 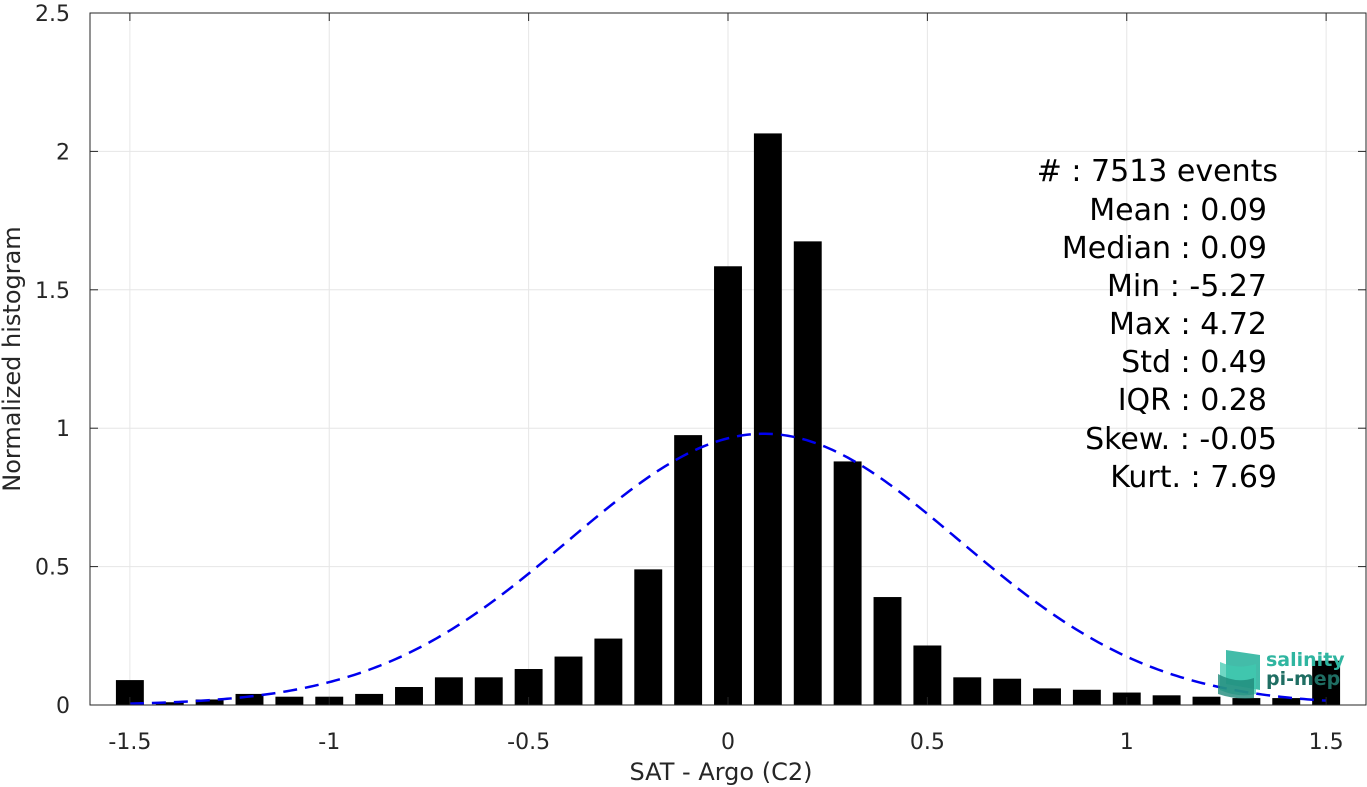 I want to click on salinity-pi-mep-logo: salinity pi-mep, so click(x=1281, y=674).